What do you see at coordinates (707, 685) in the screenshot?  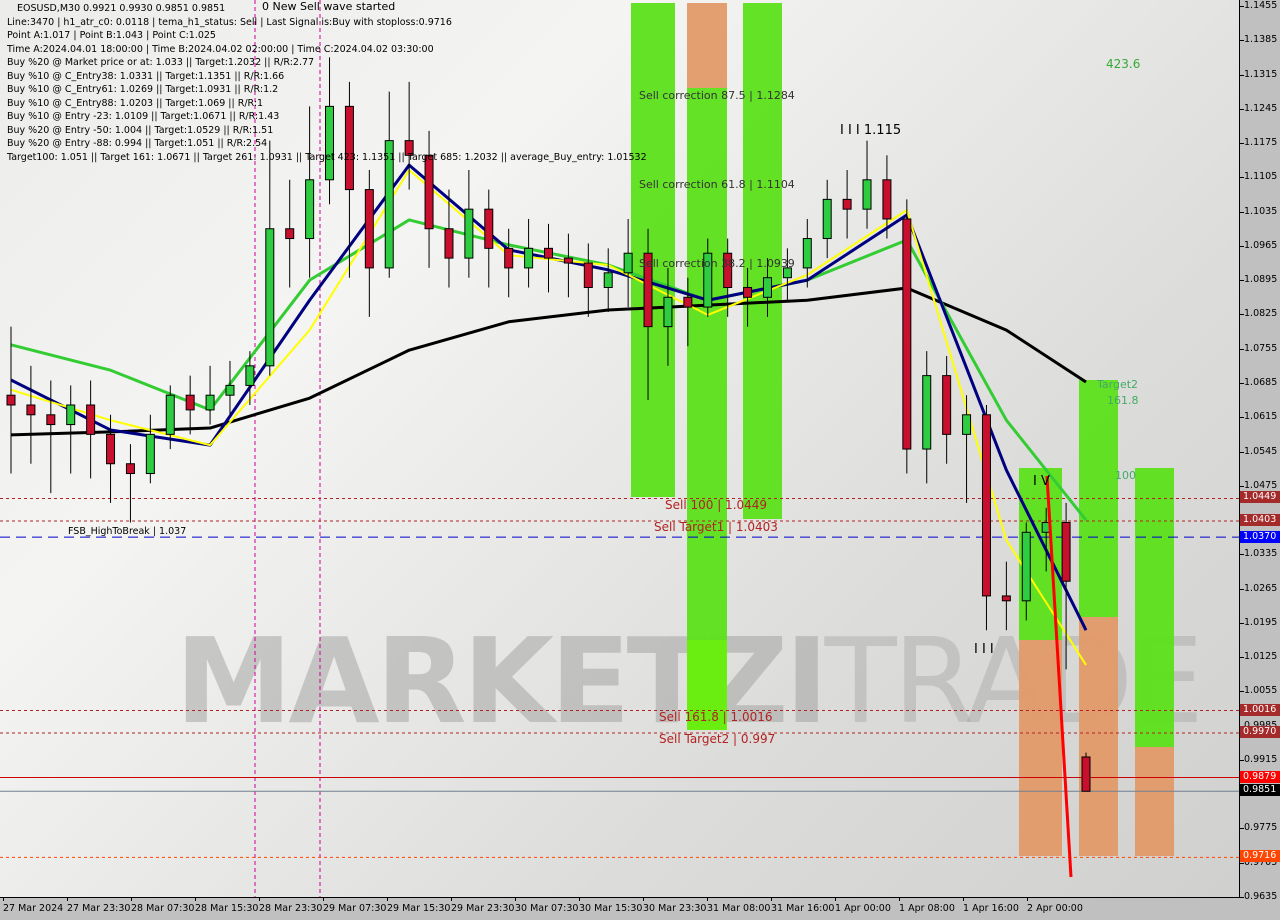 I see `sell-zone-2-bottom` at bounding box center [707, 685].